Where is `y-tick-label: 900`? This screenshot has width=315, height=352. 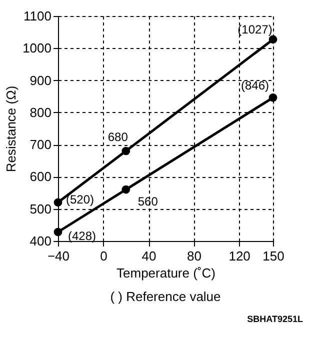
y-tick-label: 900 is located at coordinates (41, 80).